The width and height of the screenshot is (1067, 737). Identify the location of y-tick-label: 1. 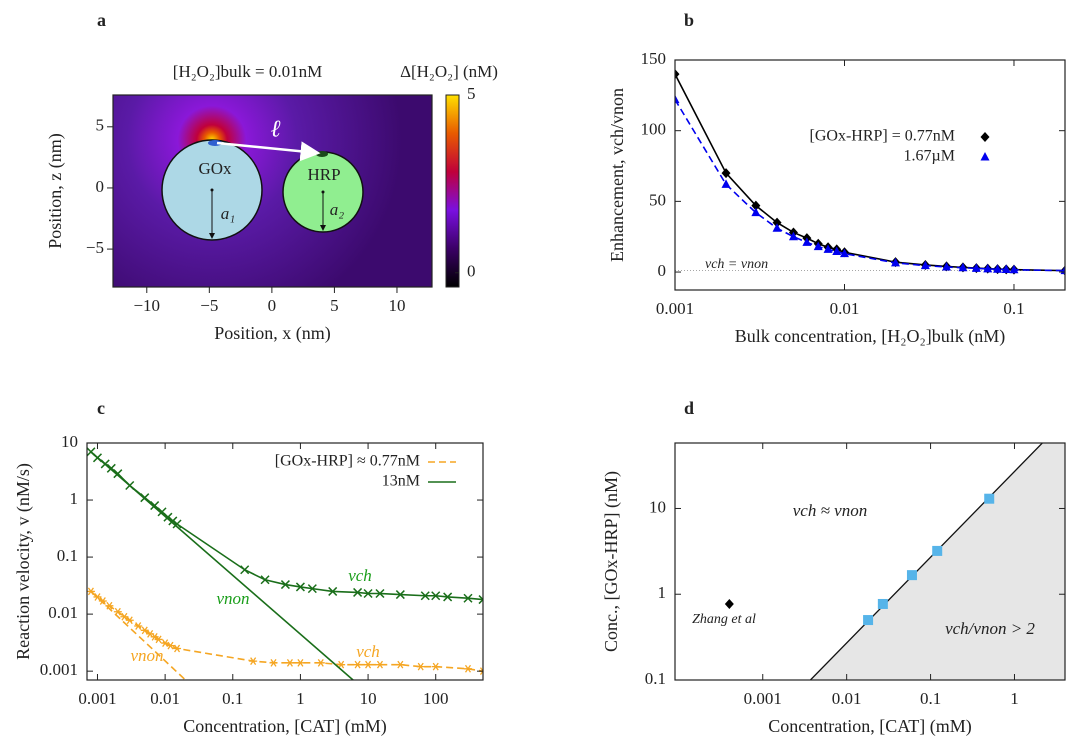
(662, 592).